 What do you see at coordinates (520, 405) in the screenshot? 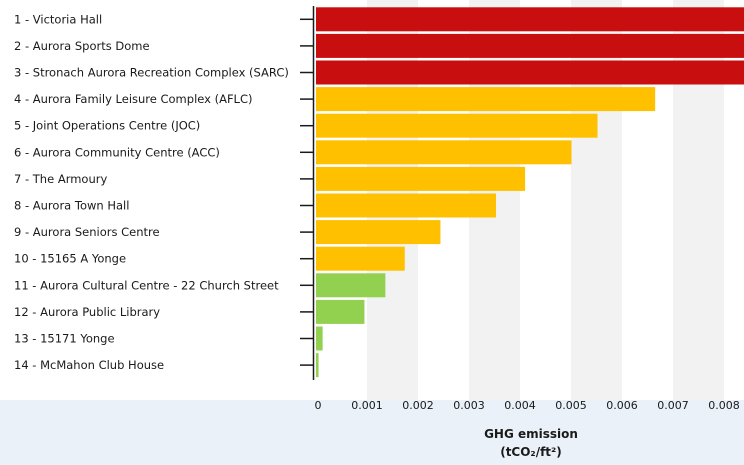
I see `x-tick-label: 0.004` at bounding box center [520, 405].